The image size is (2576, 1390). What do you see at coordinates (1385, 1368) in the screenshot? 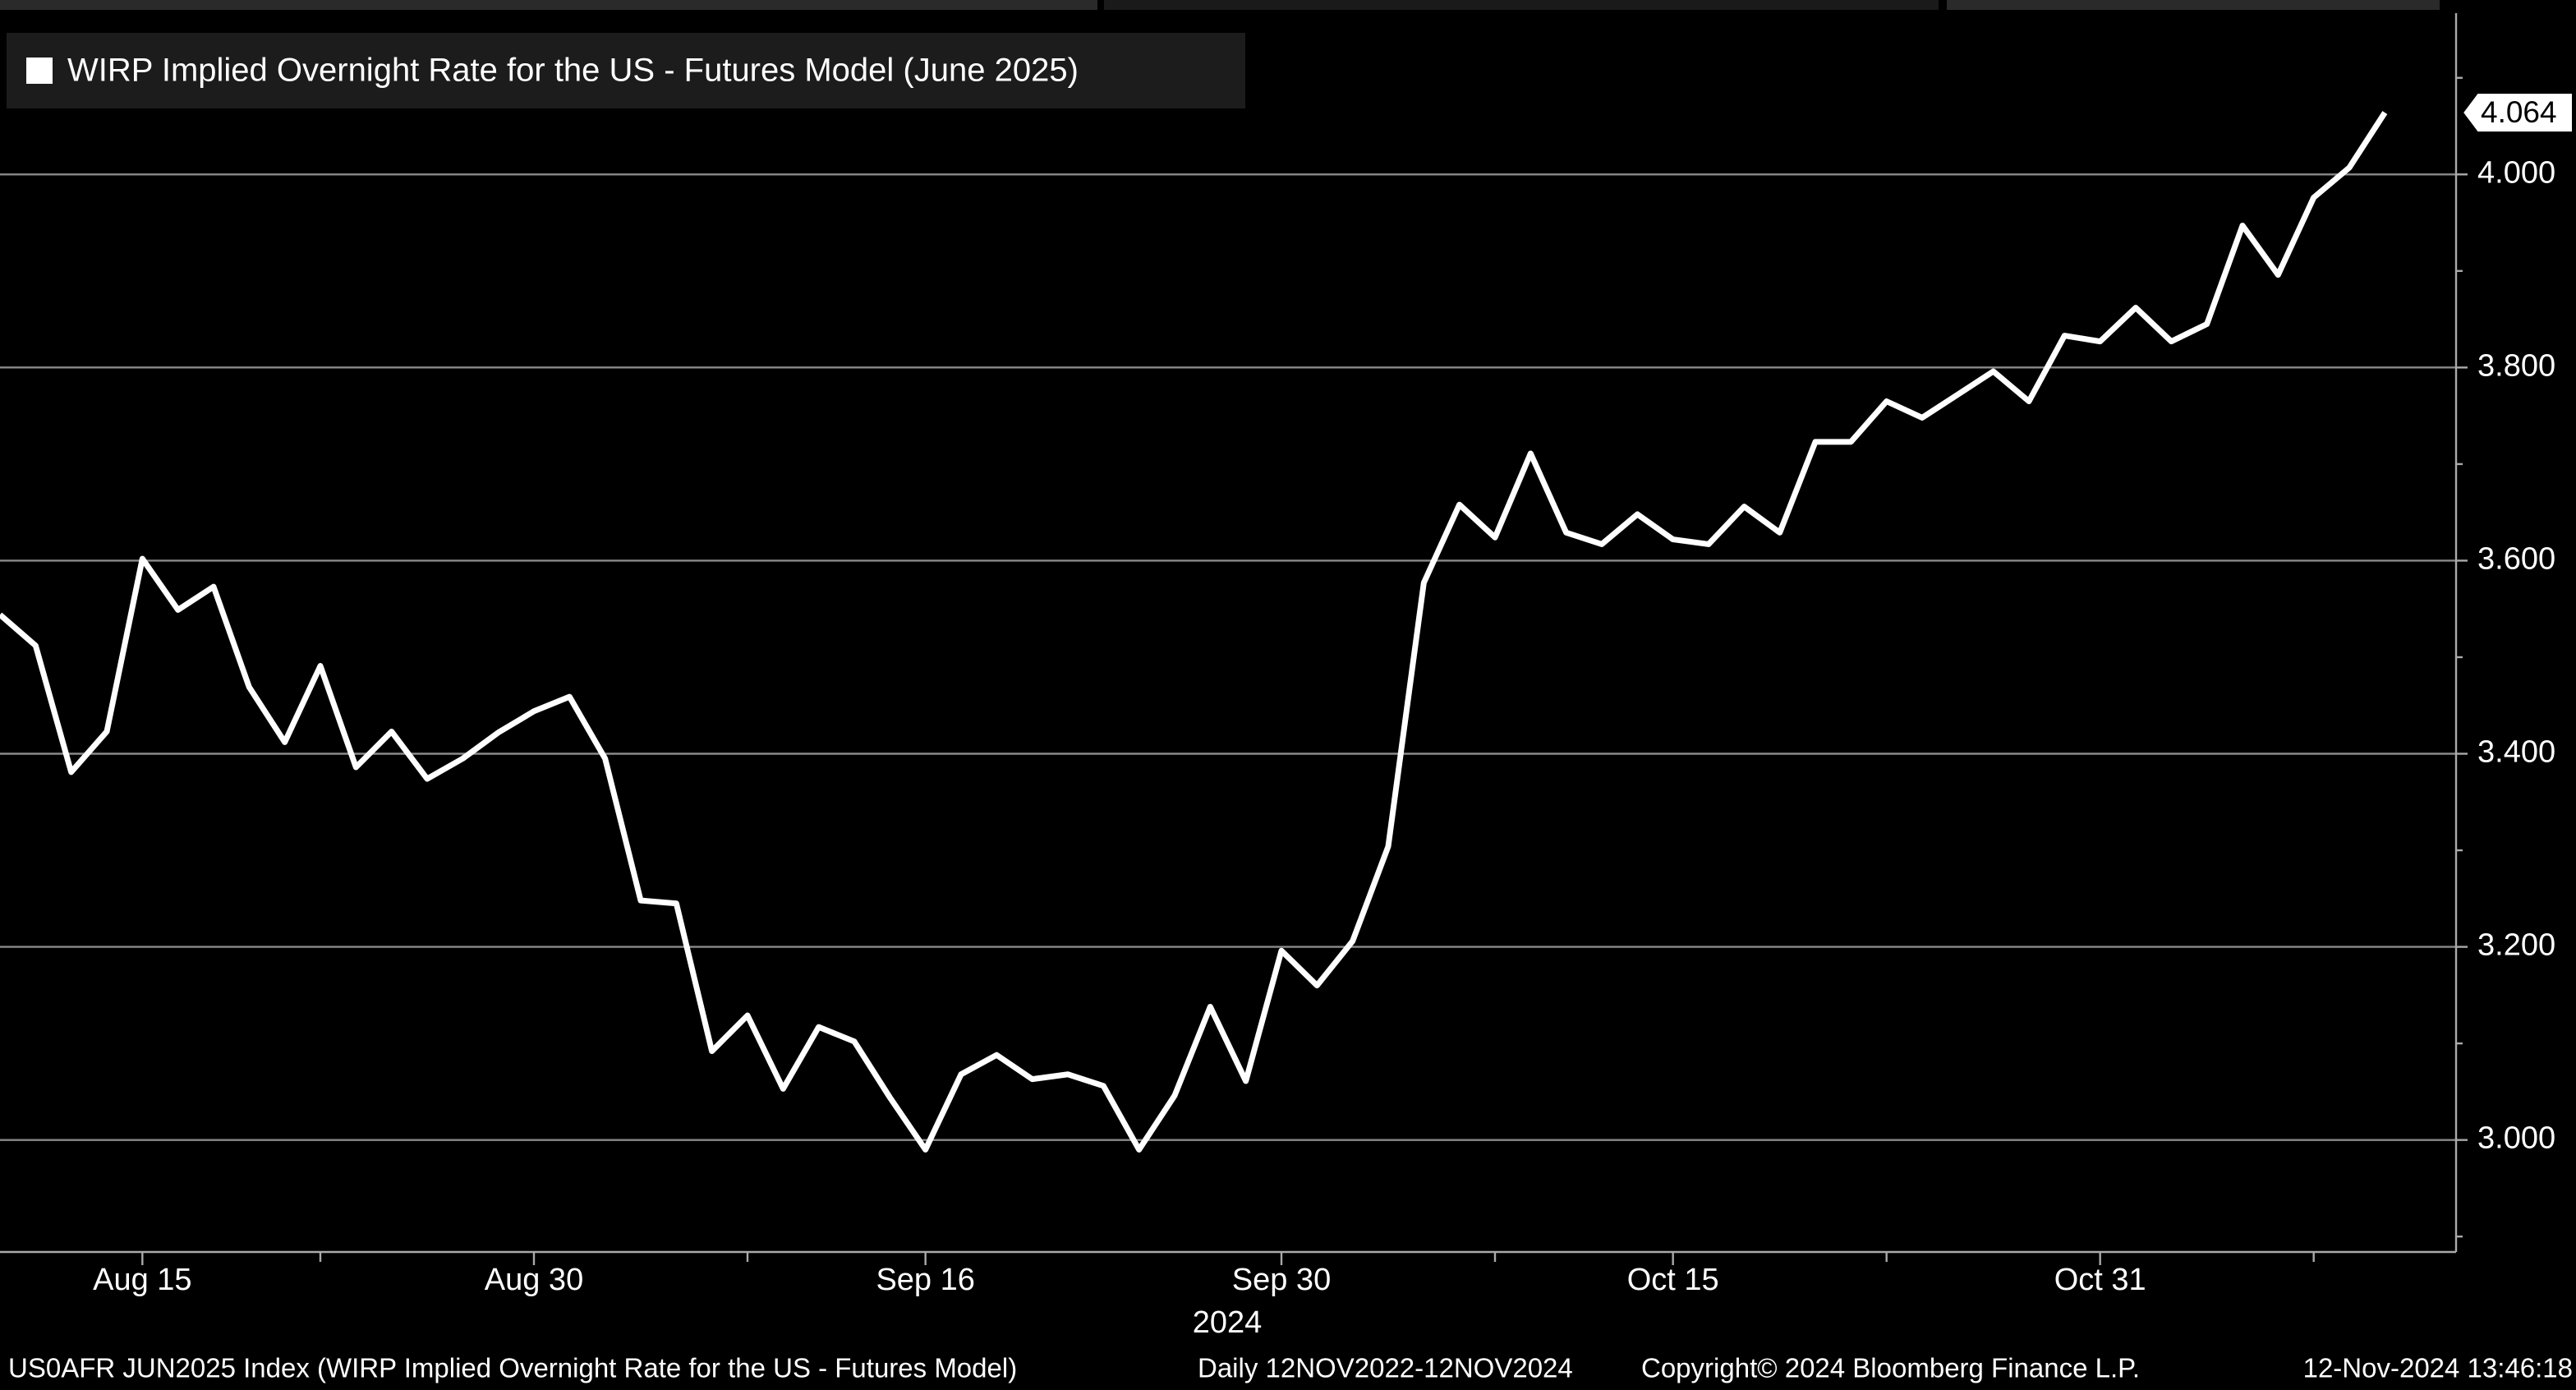
I see `footer-period: Daily 12NOV2022-12NOV2024` at bounding box center [1385, 1368].